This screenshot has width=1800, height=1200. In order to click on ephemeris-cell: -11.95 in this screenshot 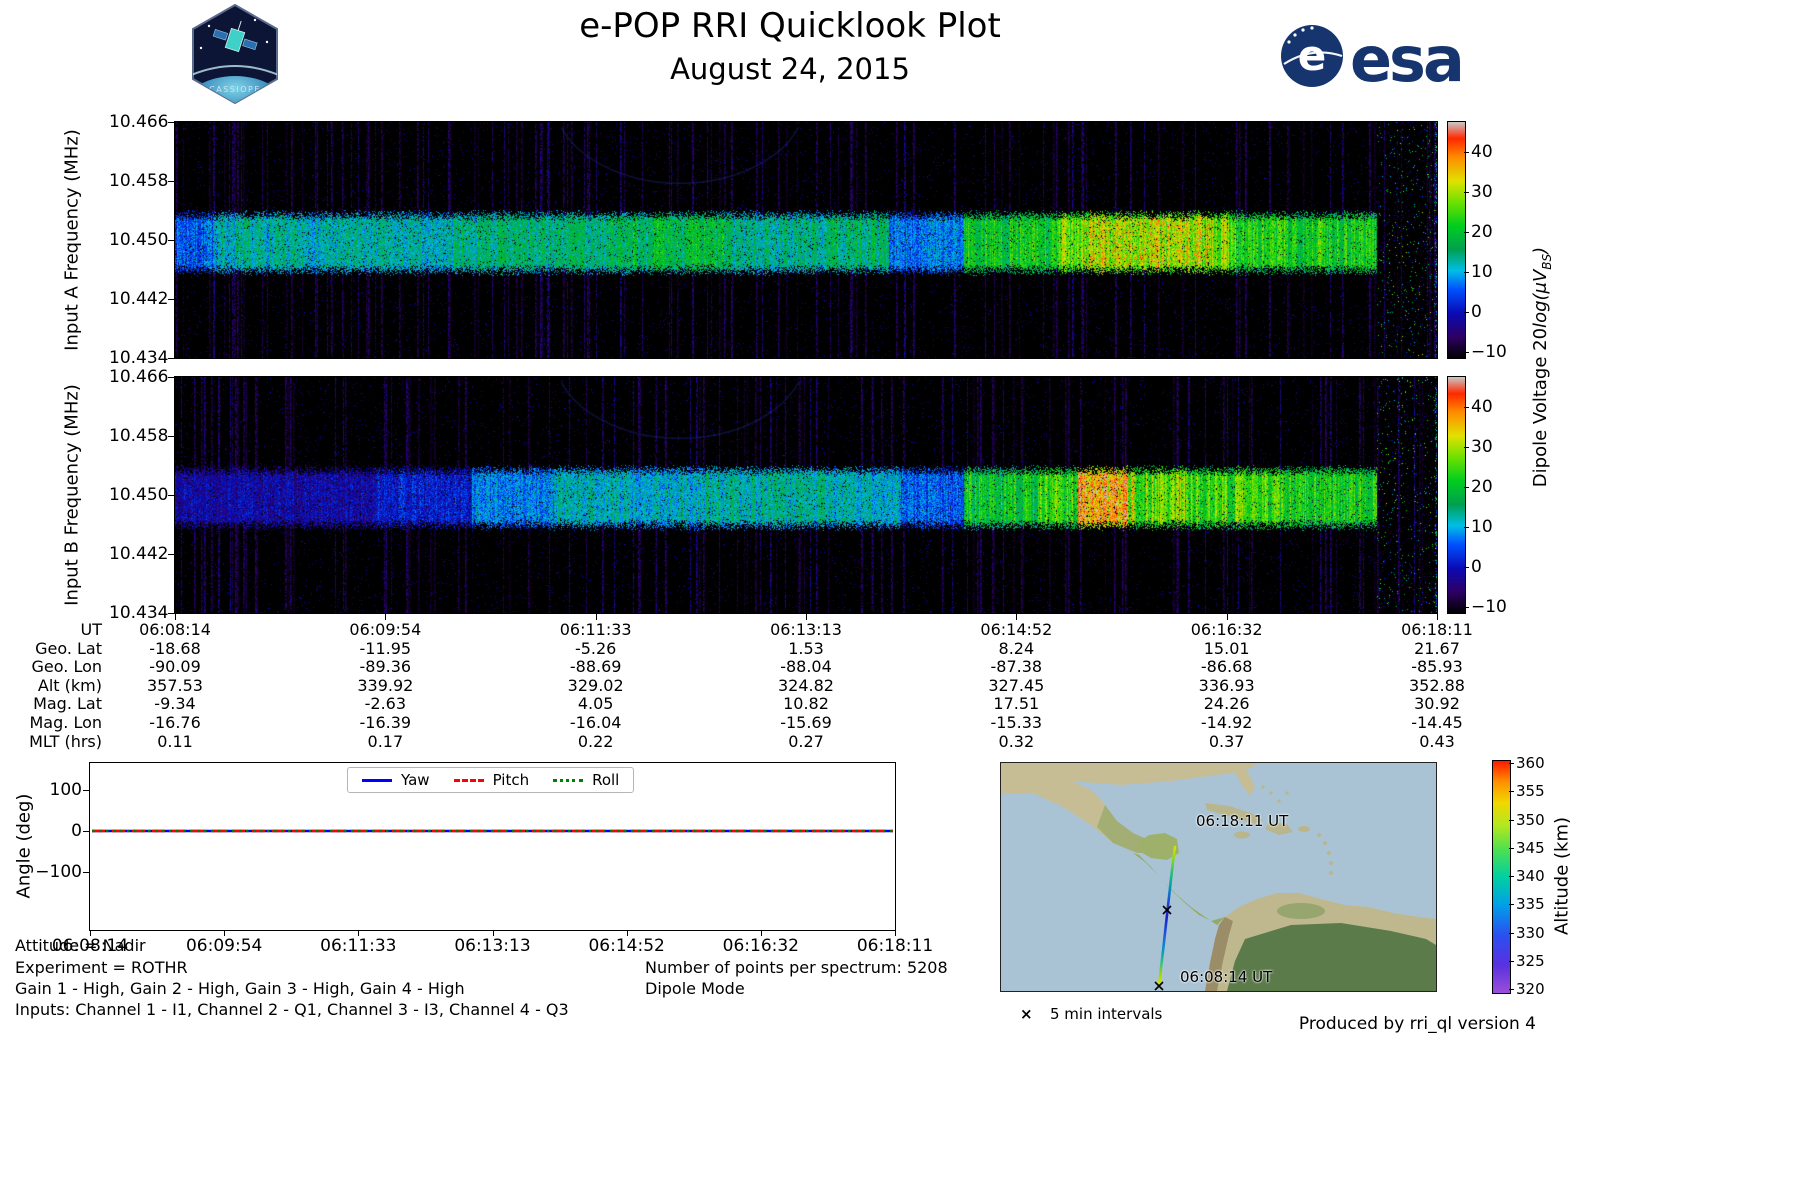, I will do `click(385, 648)`.